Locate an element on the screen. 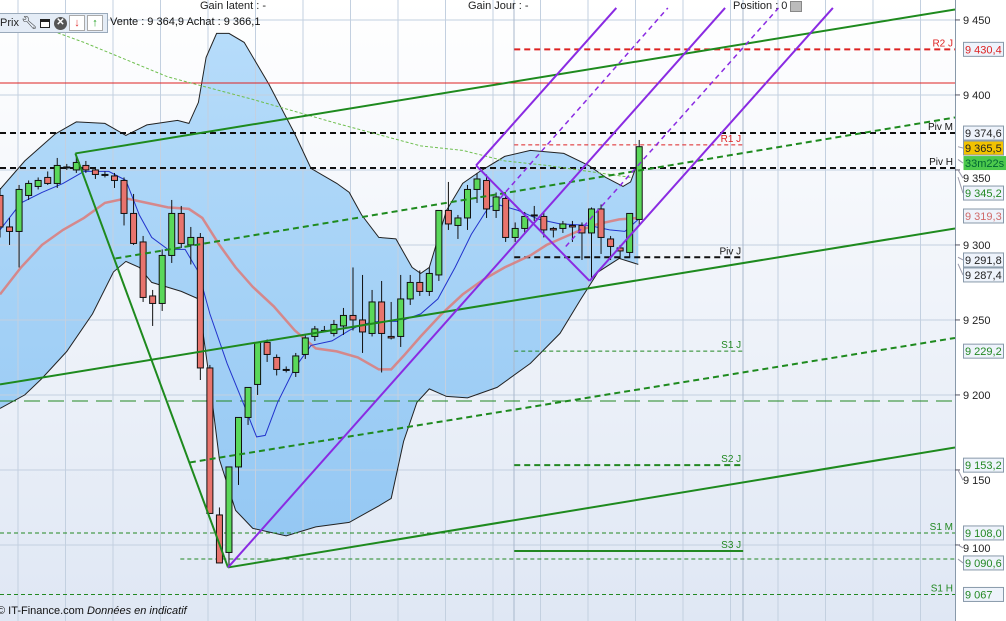 The height and width of the screenshot is (621, 1006). gain-jour: Gain Jour : - is located at coordinates (498, 6).